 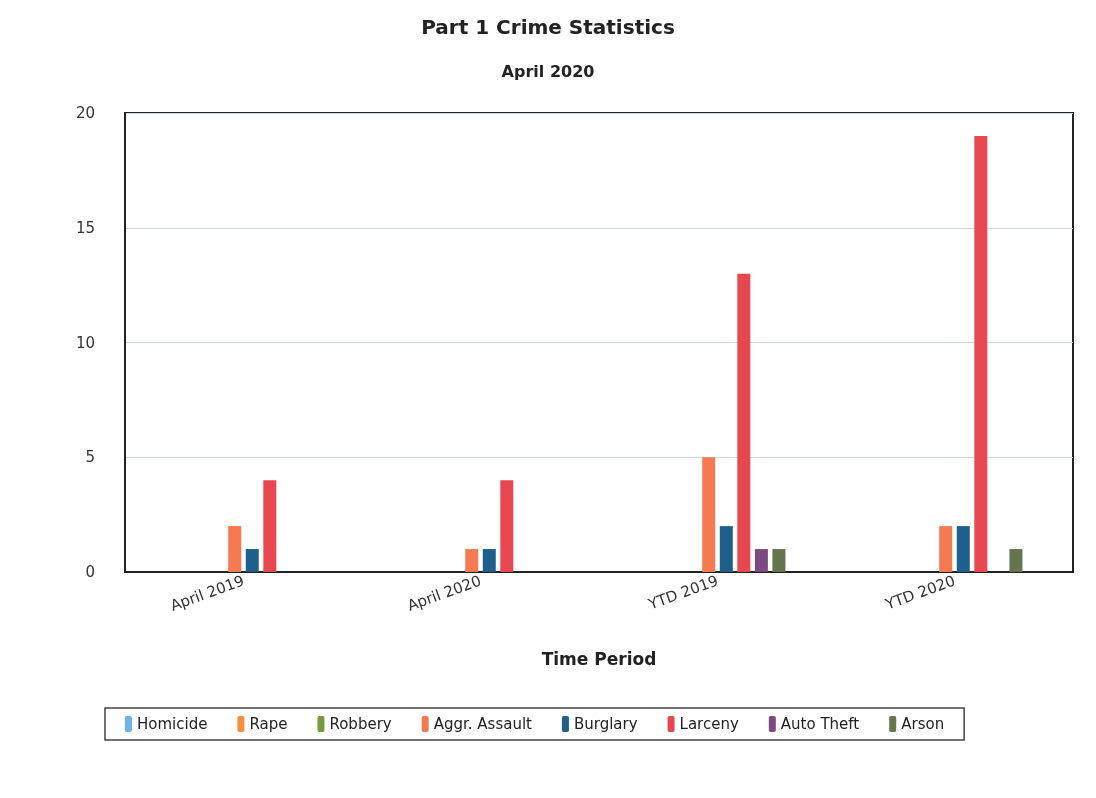 I want to click on y-tick-label: 5, so click(x=90, y=457).